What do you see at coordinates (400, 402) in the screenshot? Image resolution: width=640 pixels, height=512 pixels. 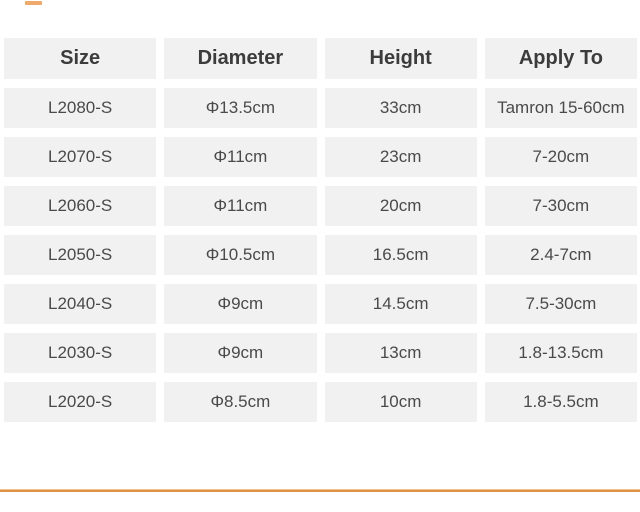 I see `cell-height: 10cm` at bounding box center [400, 402].